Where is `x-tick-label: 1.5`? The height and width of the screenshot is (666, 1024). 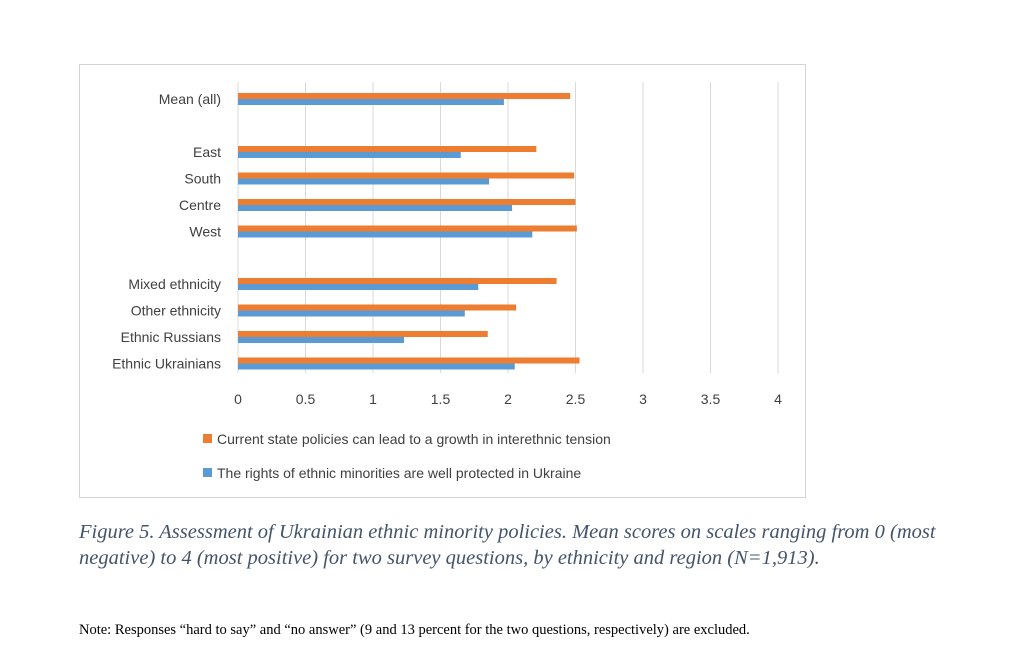 x-tick-label: 1.5 is located at coordinates (441, 399).